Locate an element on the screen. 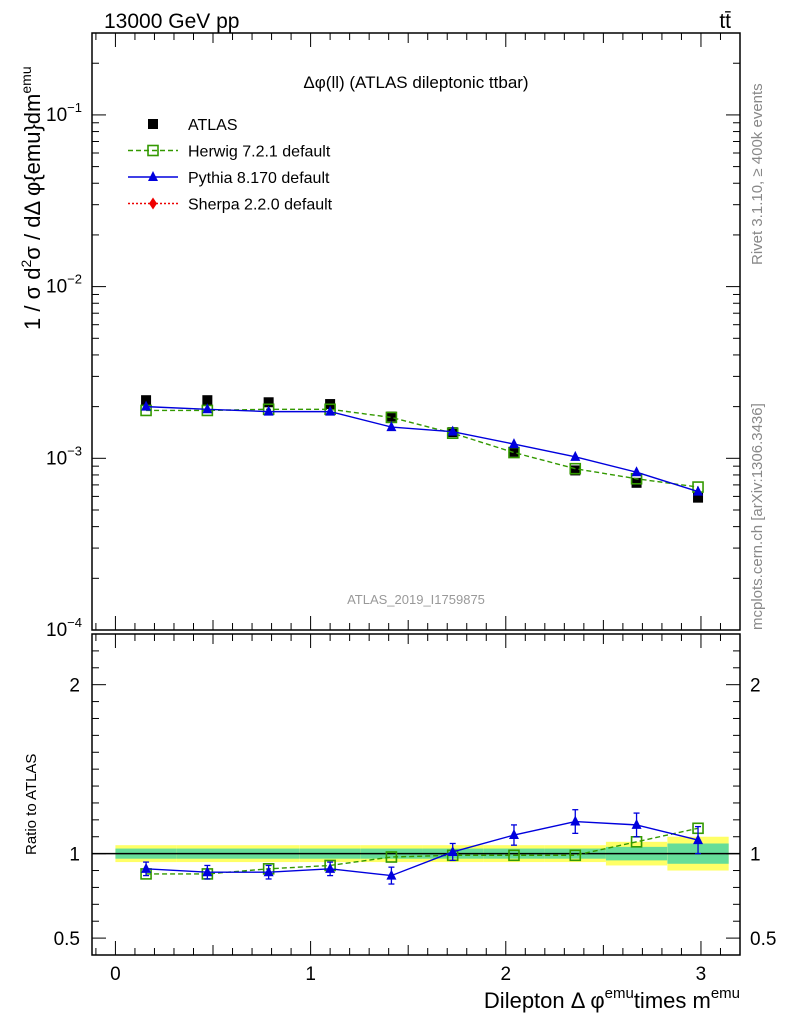 The image size is (786, 1024). herwig-ratio-line is located at coordinates (422, 851).